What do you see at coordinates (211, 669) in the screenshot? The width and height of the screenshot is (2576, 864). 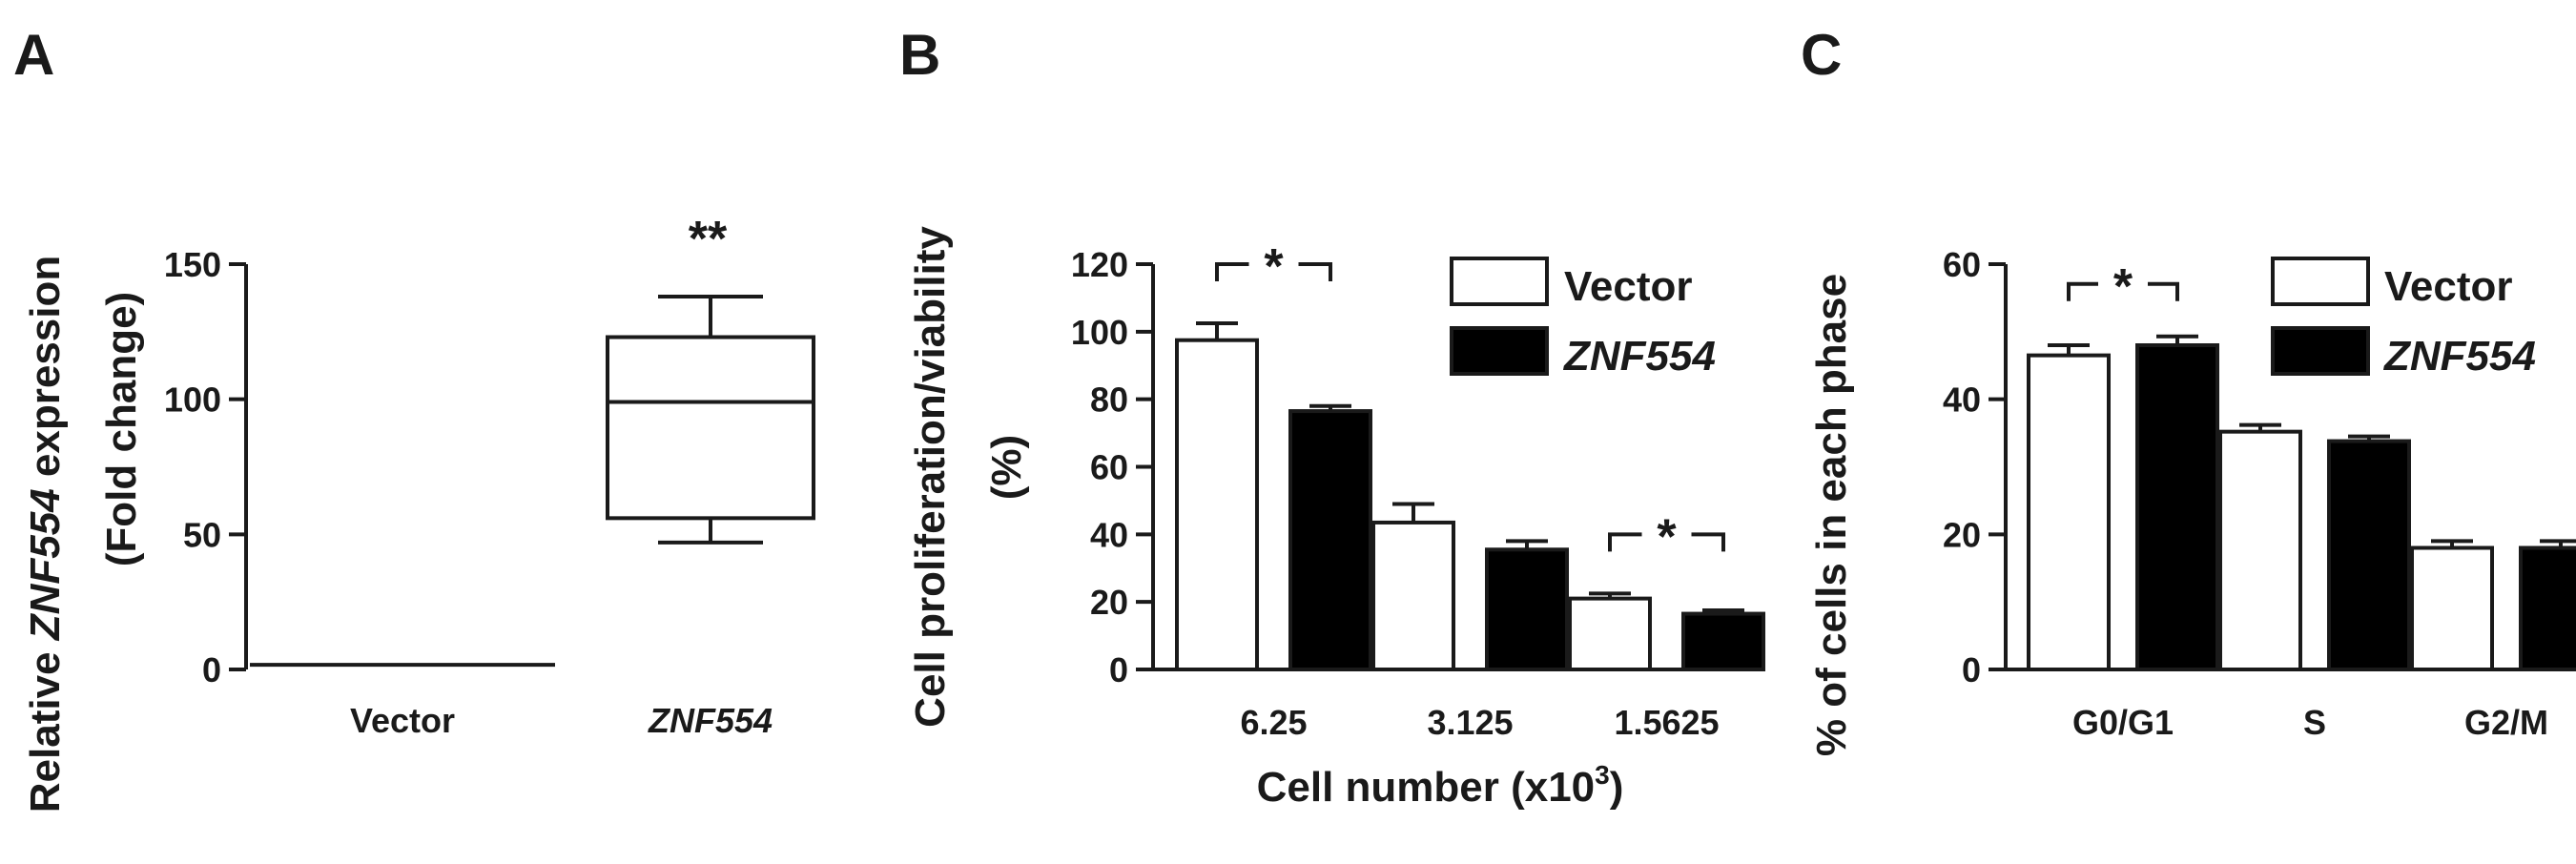 I see `panel-a-y-tick-label: 0` at bounding box center [211, 669].